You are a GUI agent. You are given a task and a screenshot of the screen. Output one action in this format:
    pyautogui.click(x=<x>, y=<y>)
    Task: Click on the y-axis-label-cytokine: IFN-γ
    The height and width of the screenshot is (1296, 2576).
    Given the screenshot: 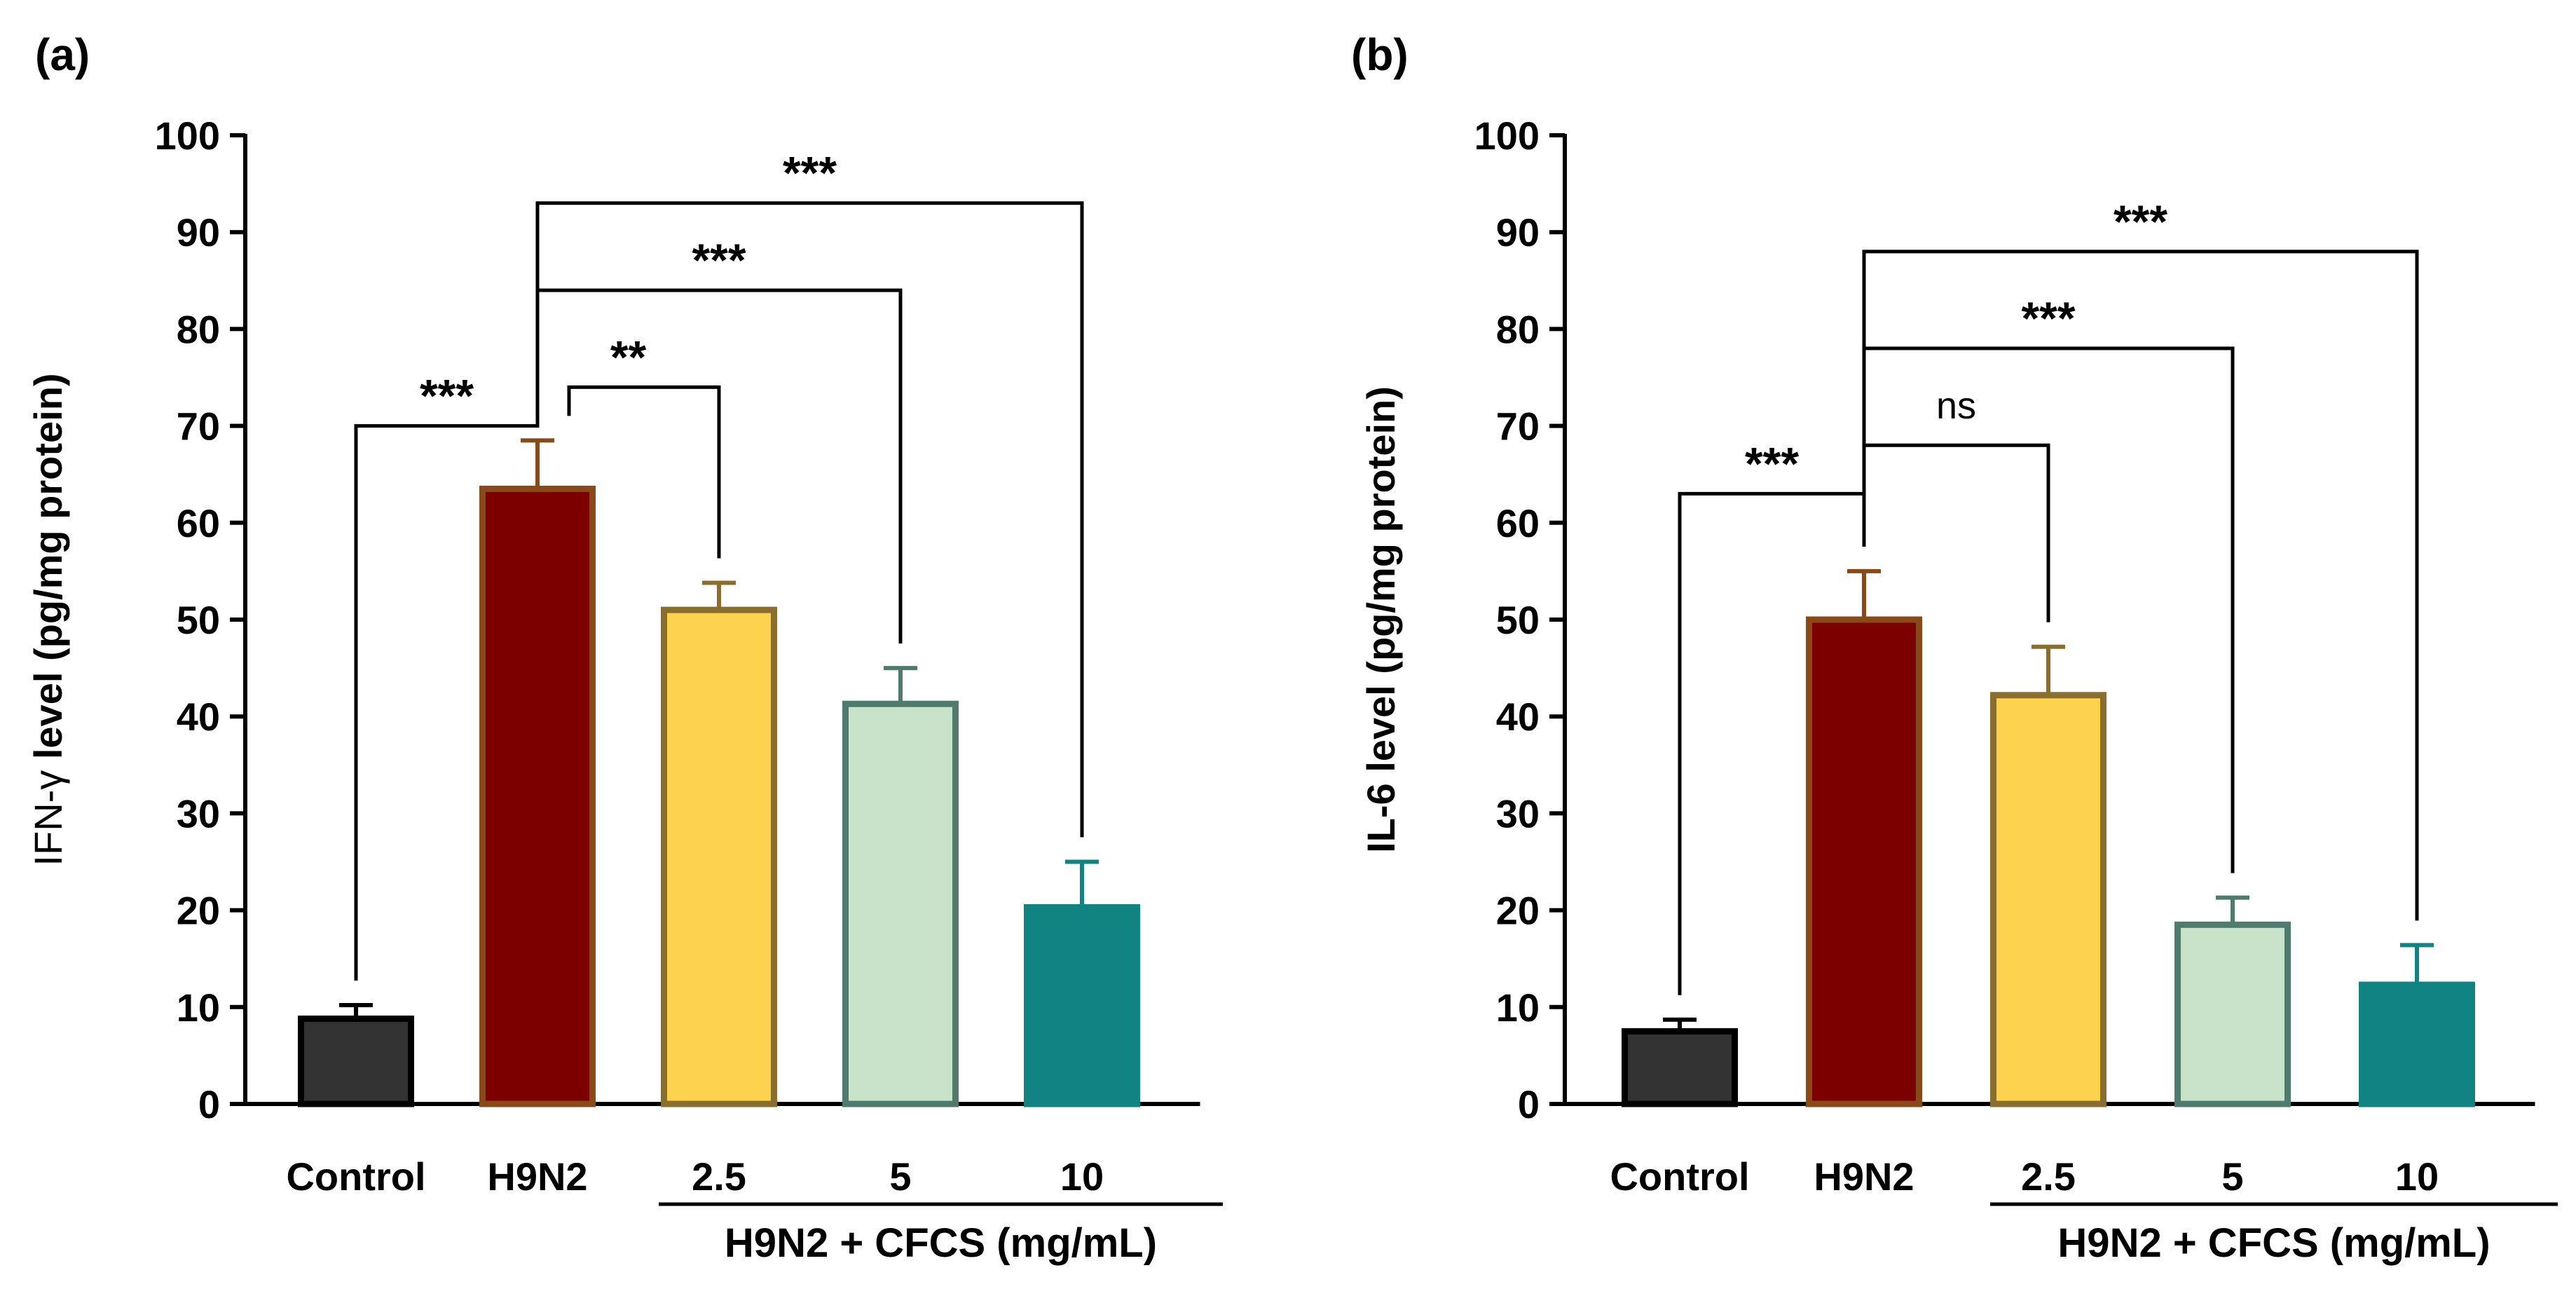 What is the action you would take?
    pyautogui.click(x=48, y=818)
    